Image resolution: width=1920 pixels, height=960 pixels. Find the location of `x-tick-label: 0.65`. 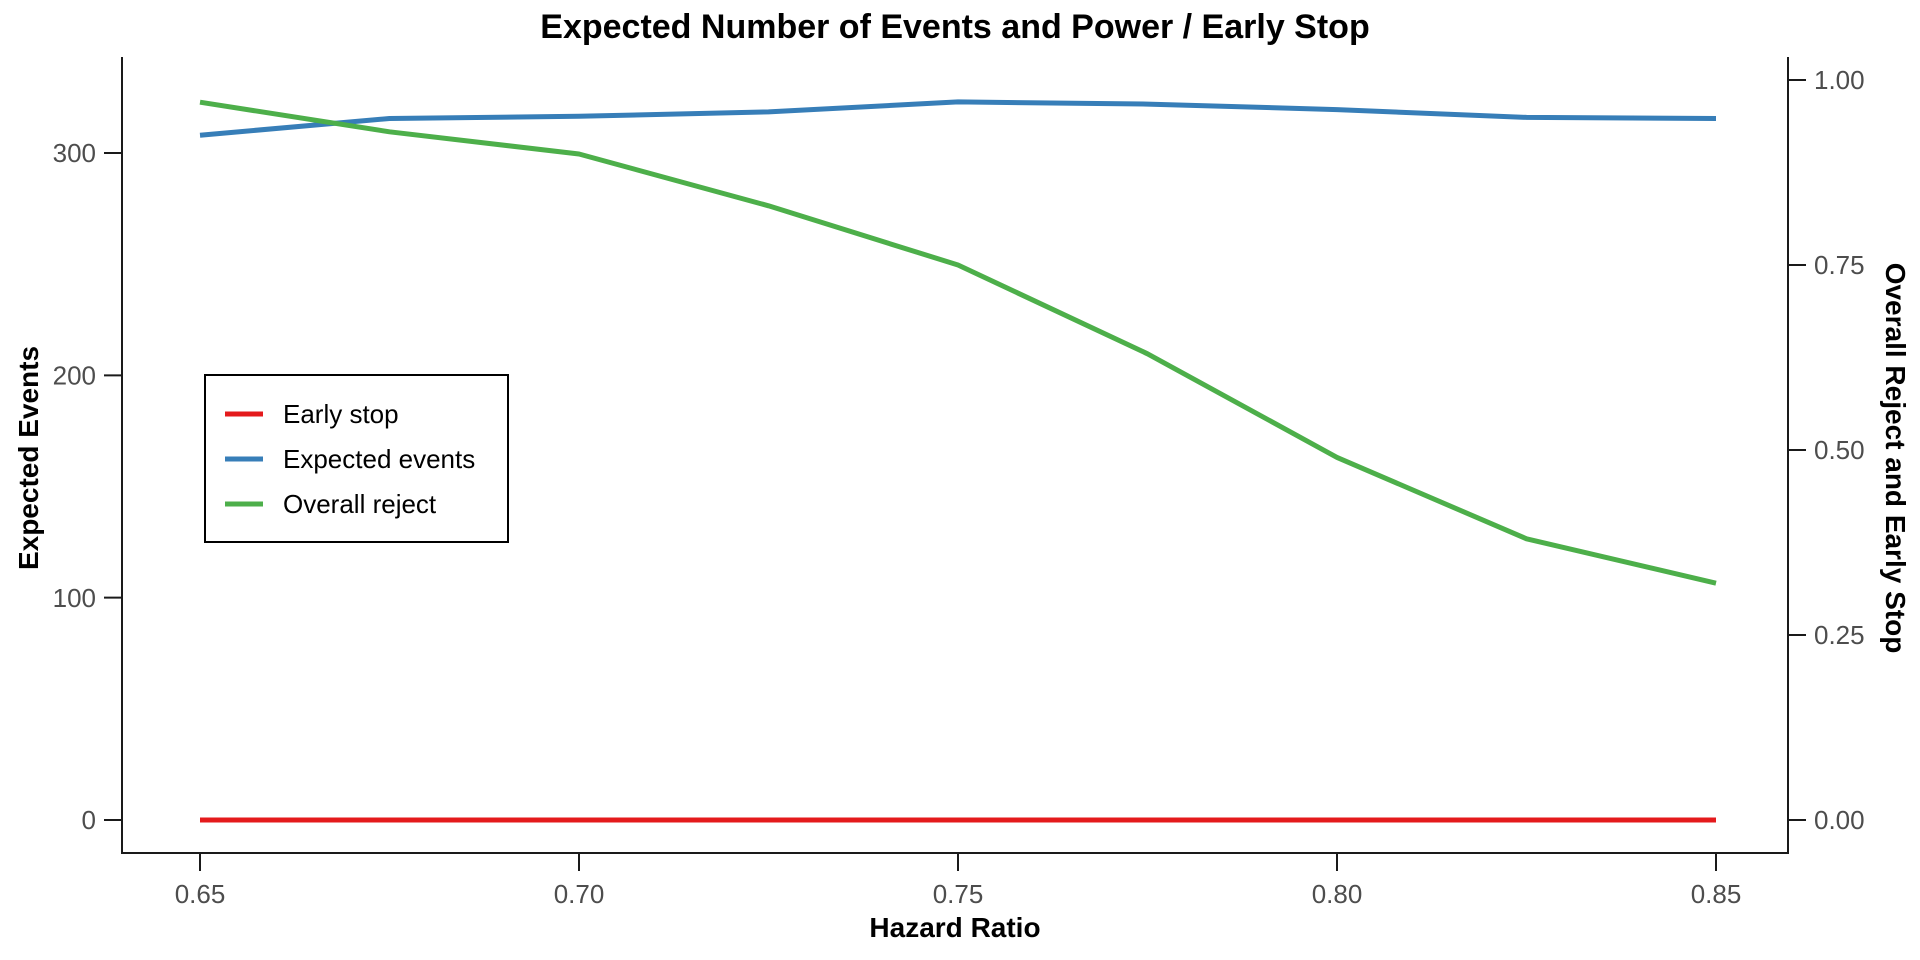

x-tick-label: 0.65 is located at coordinates (200, 894).